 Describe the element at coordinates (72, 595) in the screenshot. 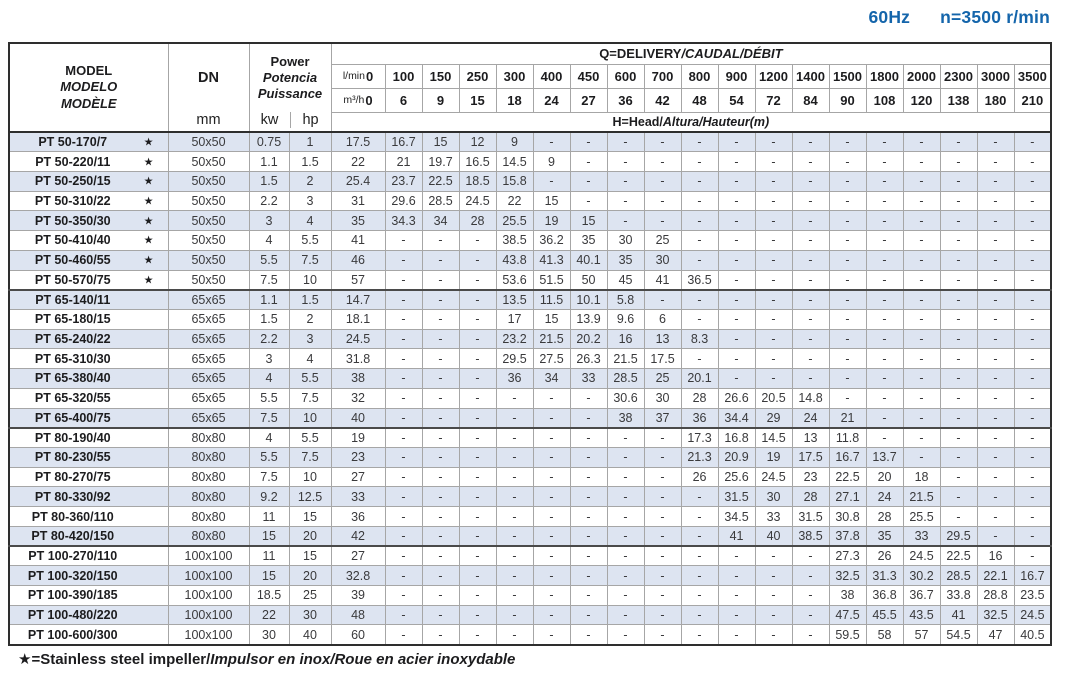

I see `model-name: PT 100-390/185` at that location.